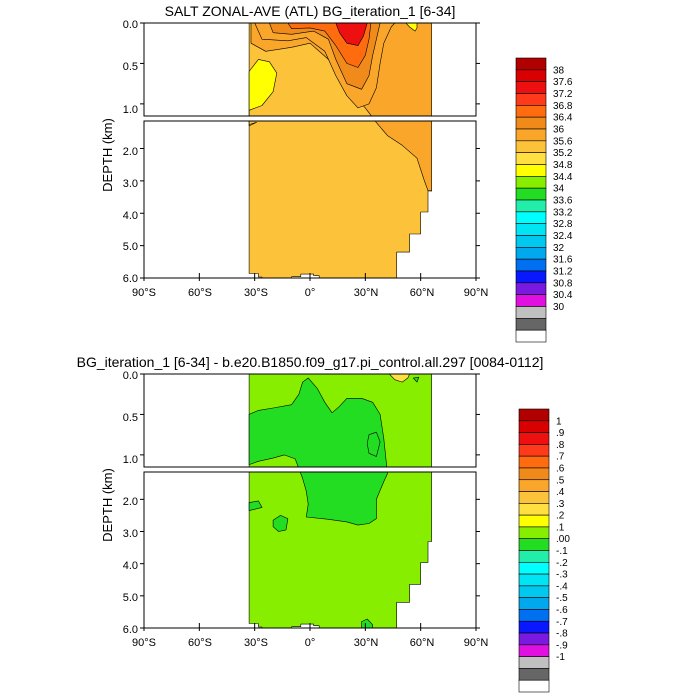 This screenshot has height=700, width=700. I want to click on colorbar-label: 1, so click(559, 421).